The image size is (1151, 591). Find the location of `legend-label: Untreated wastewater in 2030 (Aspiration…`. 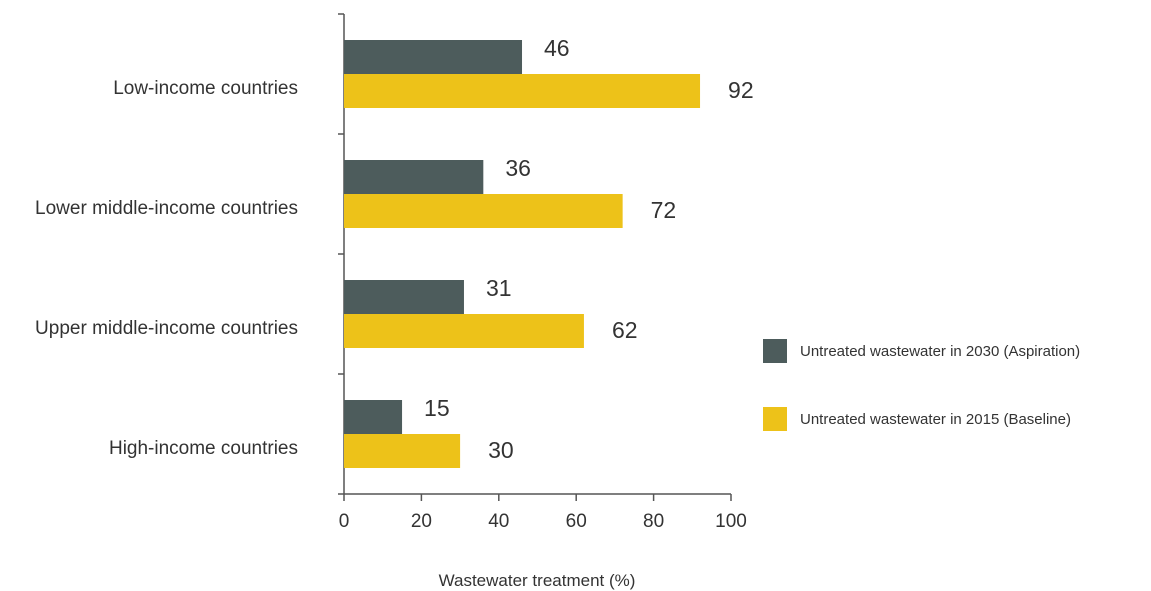

legend-label: Untreated wastewater in 2030 (Aspiration… is located at coordinates (940, 351).